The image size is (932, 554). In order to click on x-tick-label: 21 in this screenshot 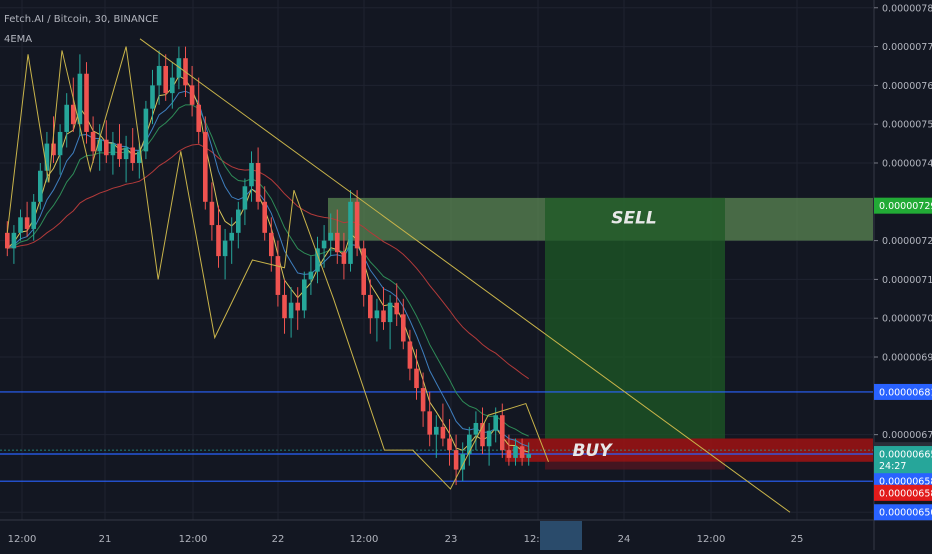, I will do `click(105, 539)`.